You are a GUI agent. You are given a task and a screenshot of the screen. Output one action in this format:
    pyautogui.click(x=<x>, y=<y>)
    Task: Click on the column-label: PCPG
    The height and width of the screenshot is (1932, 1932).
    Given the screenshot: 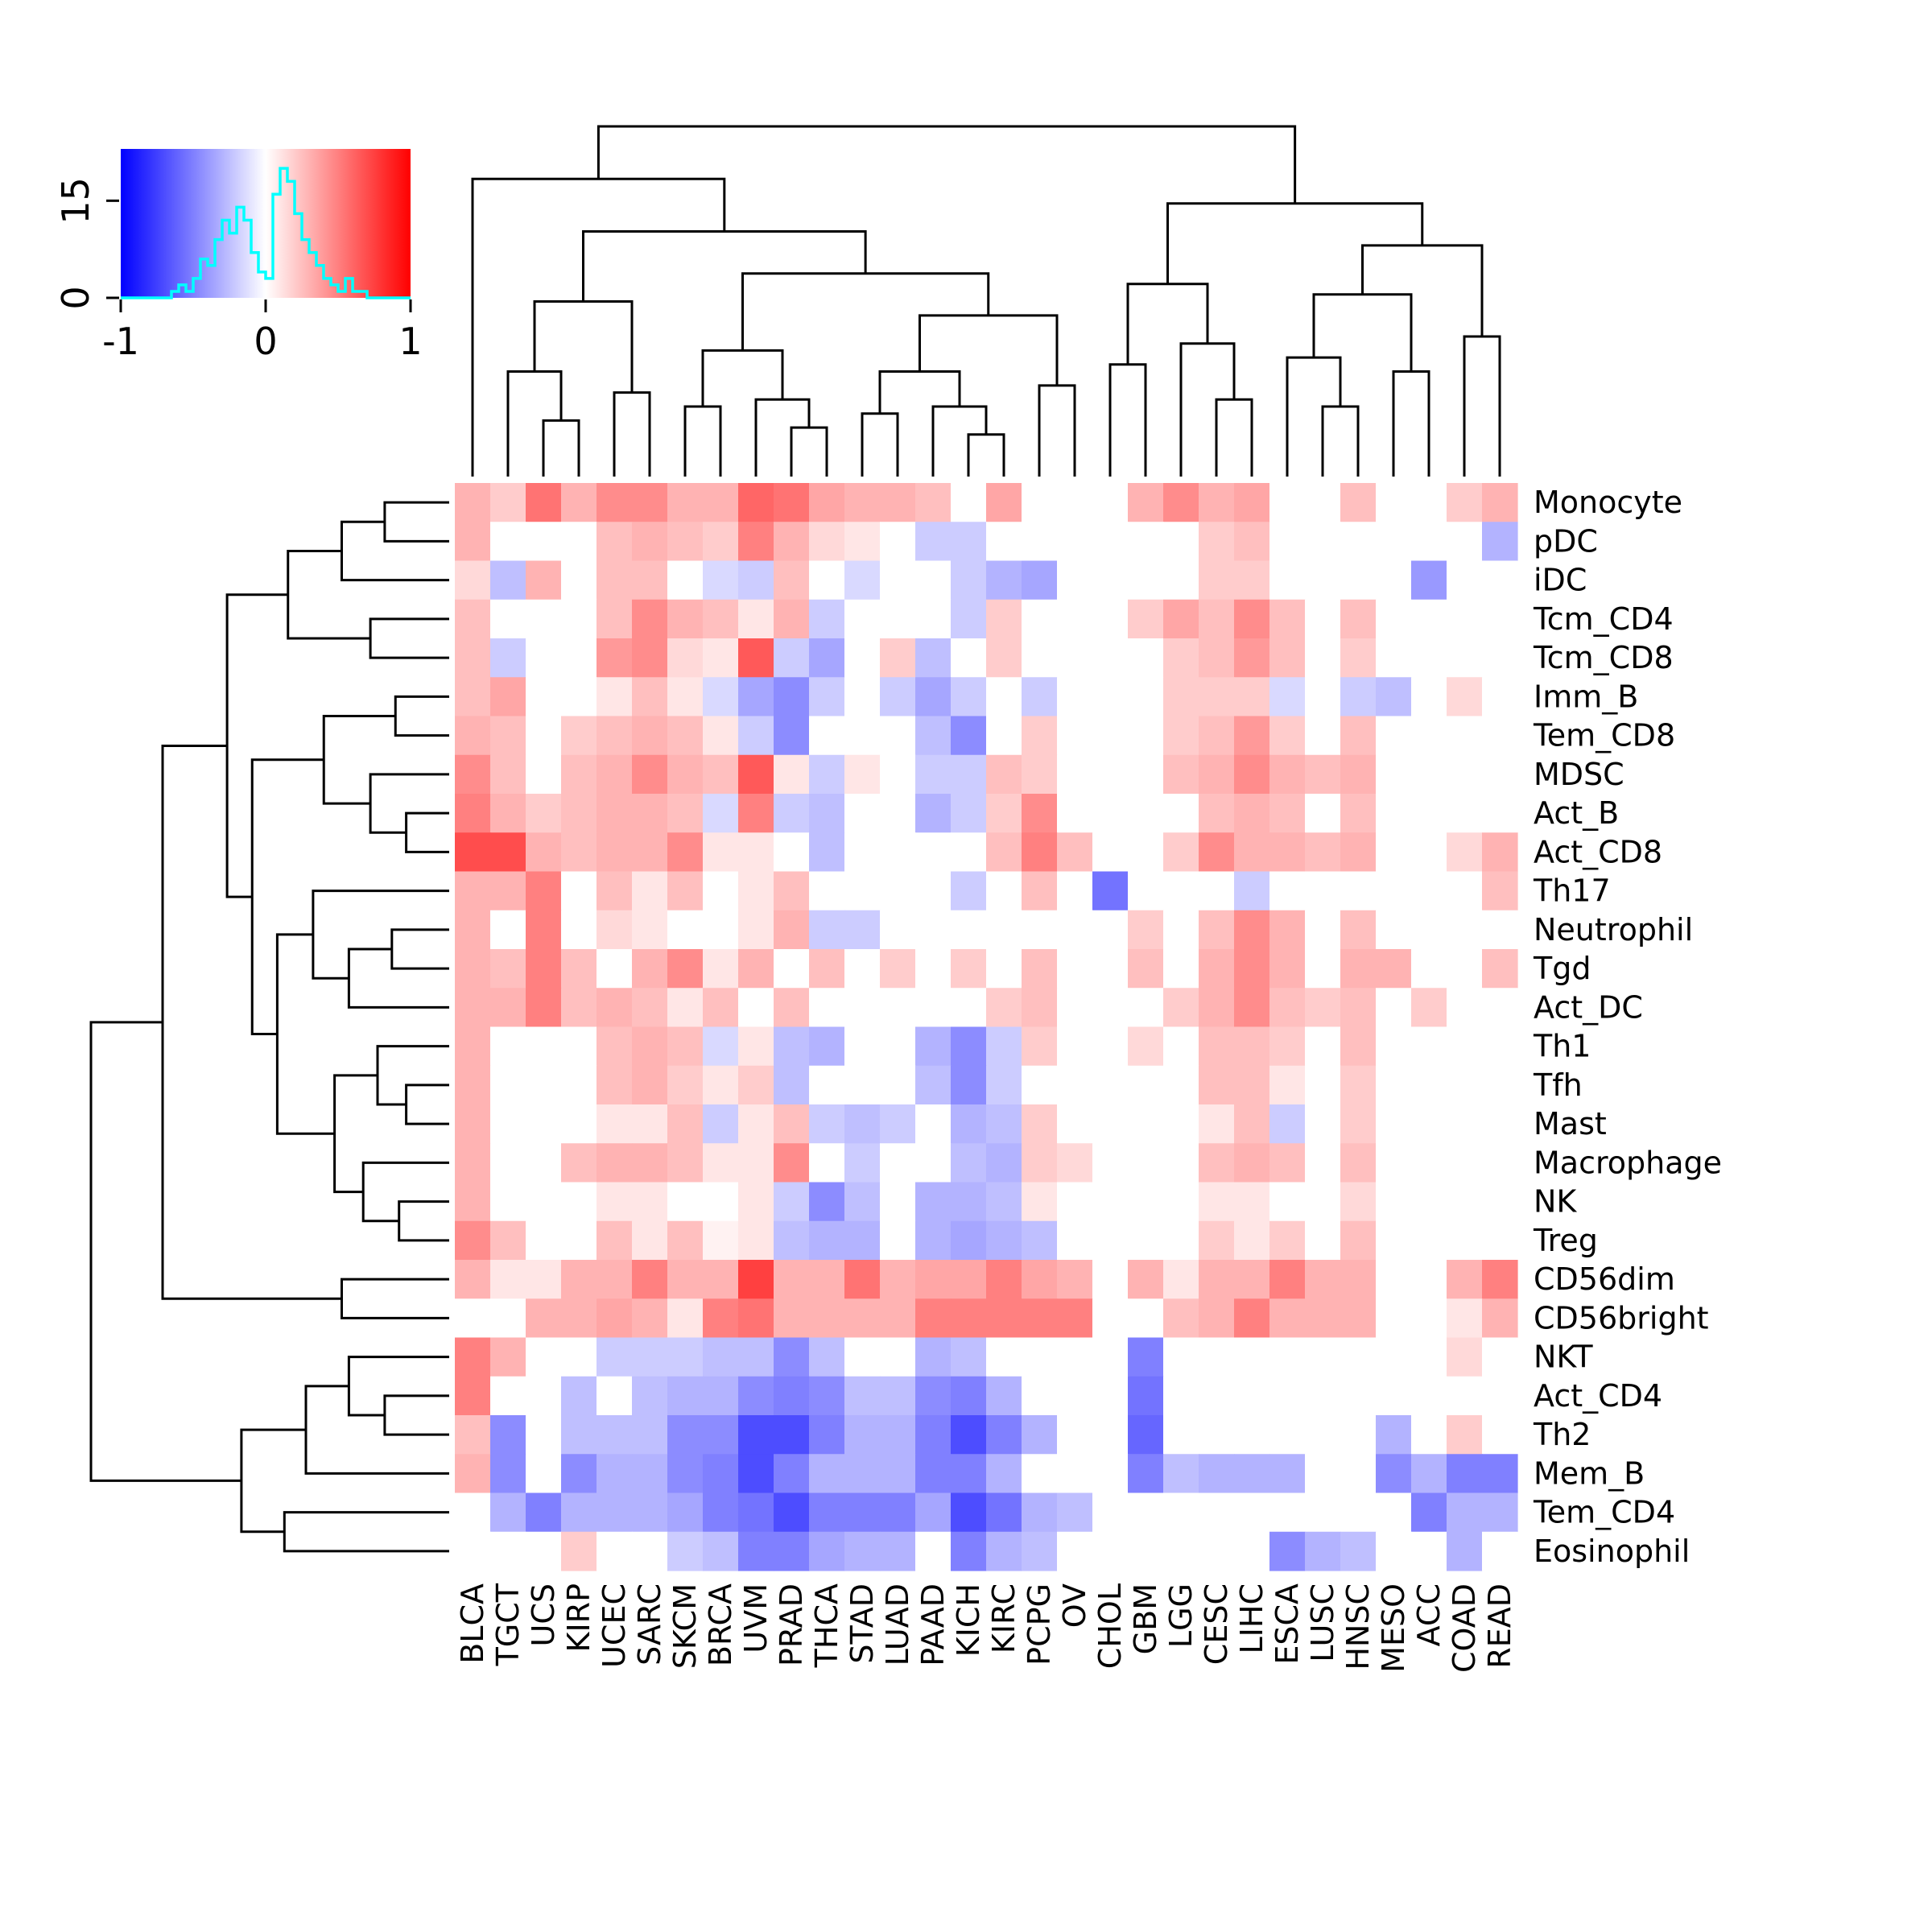 What is the action you would take?
    pyautogui.click(x=1039, y=1624)
    